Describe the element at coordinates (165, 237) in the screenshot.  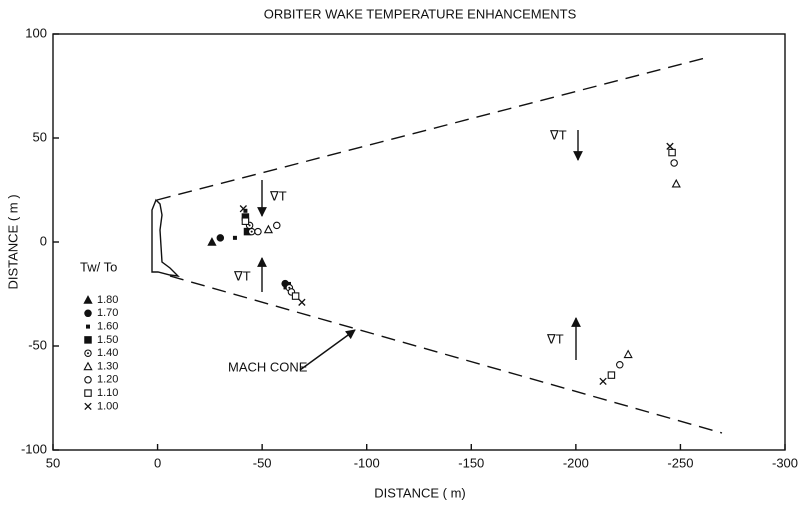
I see `orbiter-outline` at that location.